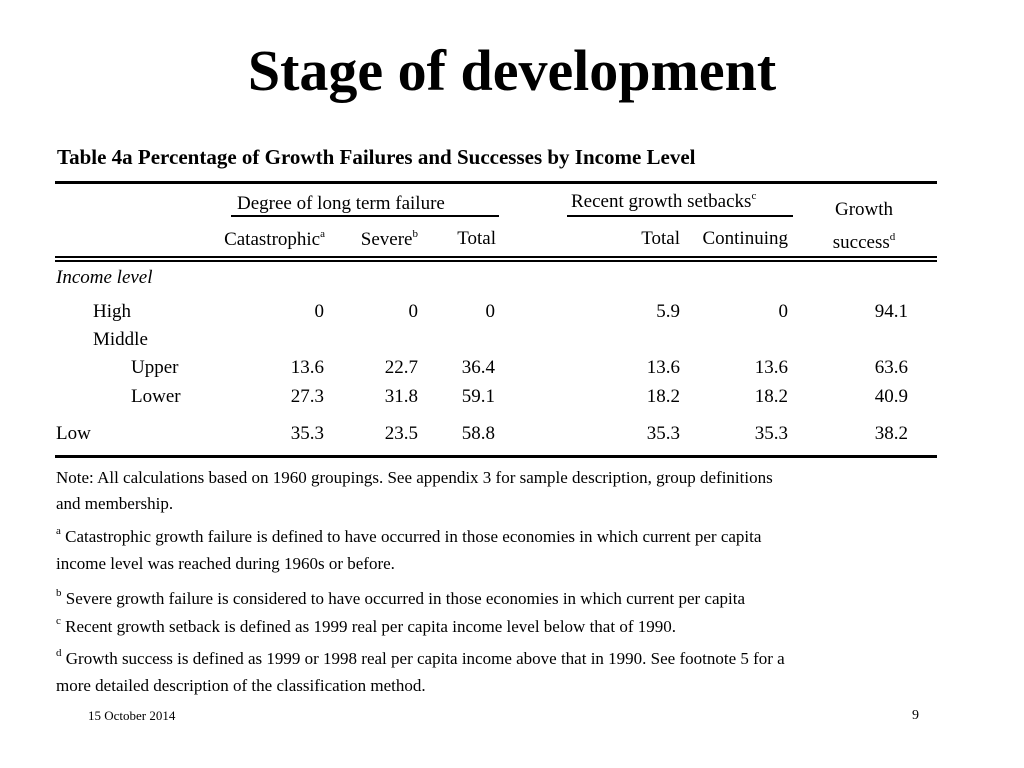 Image resolution: width=1024 pixels, height=768 pixels. I want to click on cell-total: 58.8, so click(478, 433).